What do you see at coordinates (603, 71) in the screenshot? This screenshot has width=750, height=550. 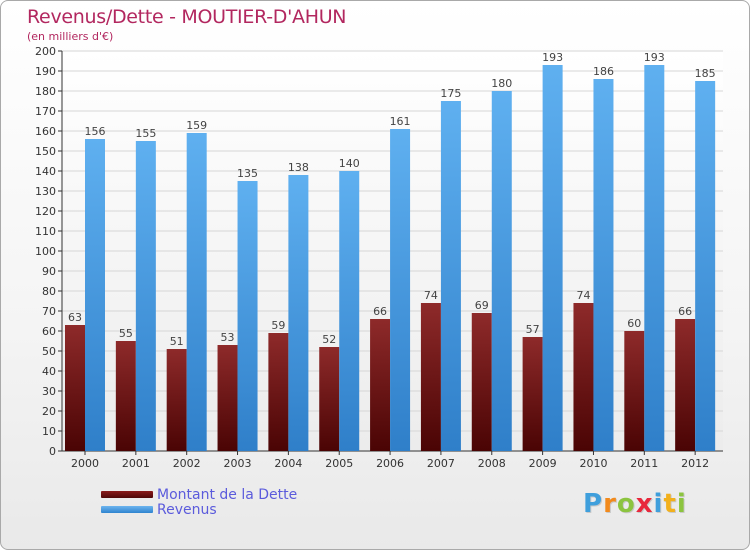 I see `data-label-revenus: 186` at bounding box center [603, 71].